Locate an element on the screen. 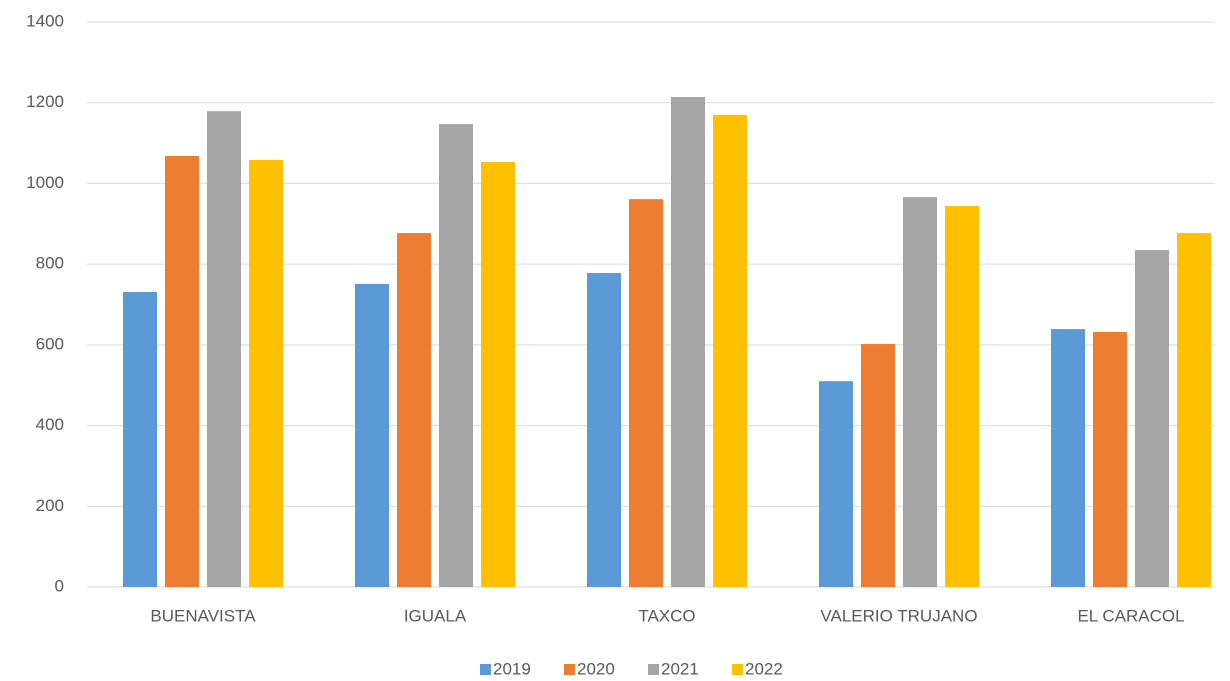  x-tick-label: VALERIO TRUJANO is located at coordinates (898, 615).